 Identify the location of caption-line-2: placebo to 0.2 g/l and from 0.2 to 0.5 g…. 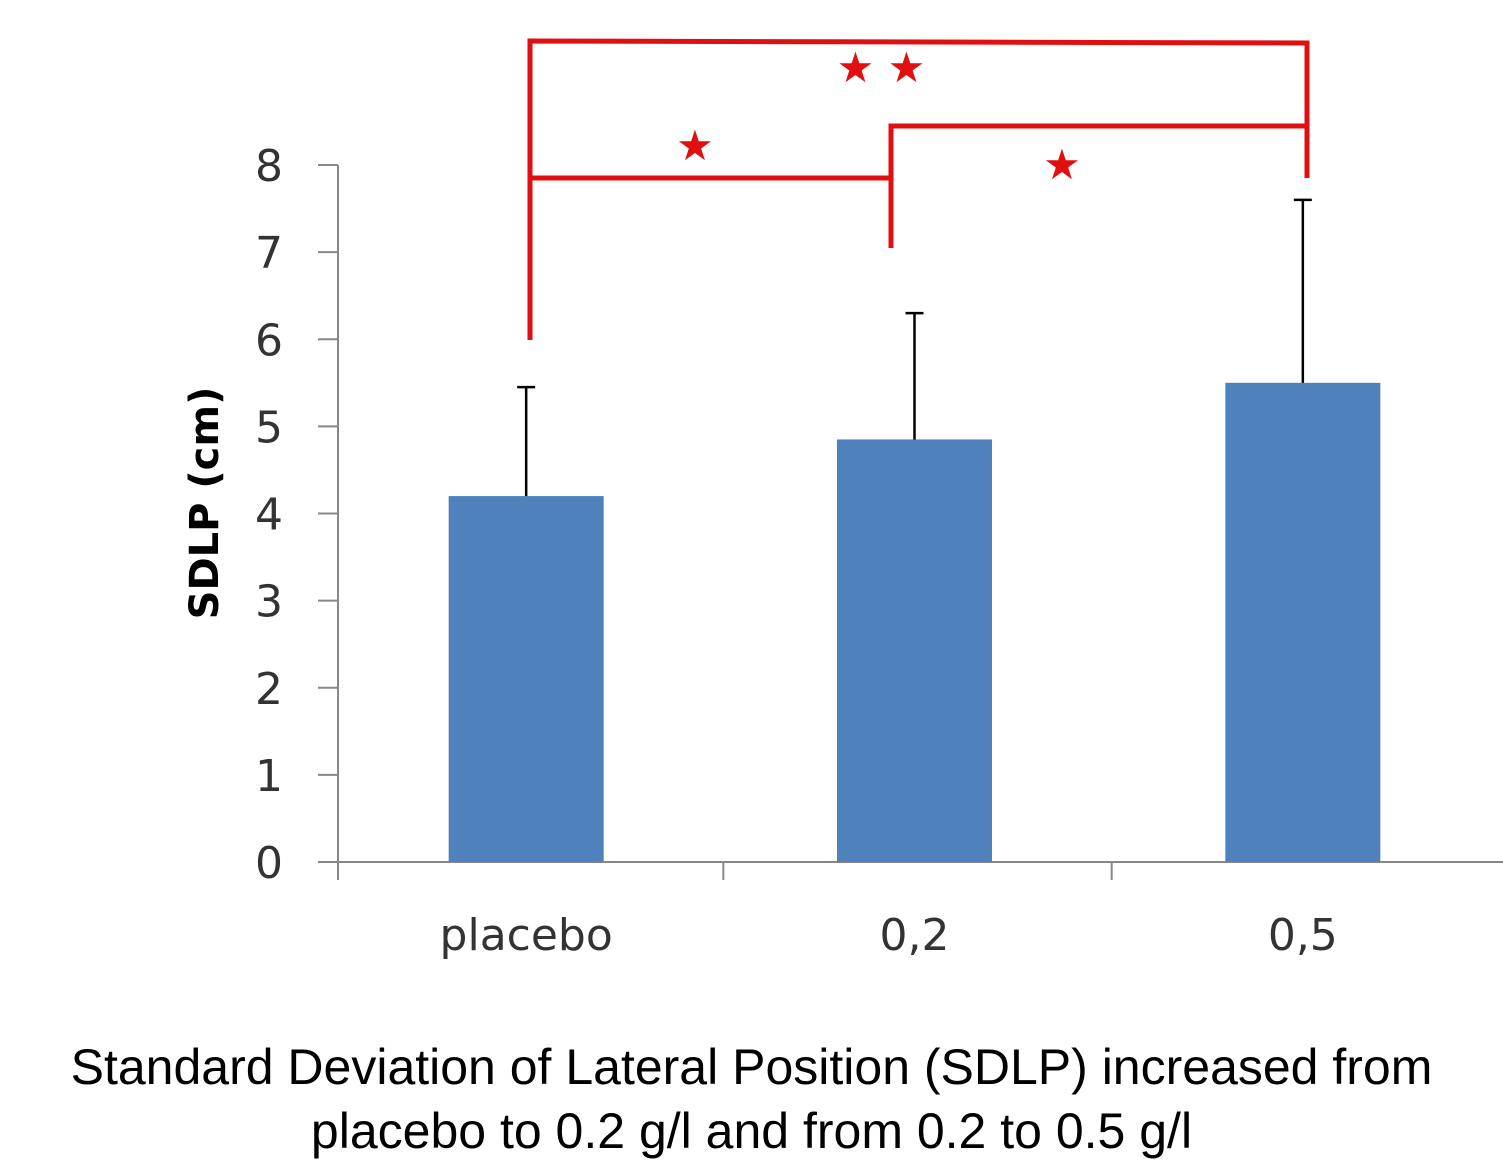
(751, 1131).